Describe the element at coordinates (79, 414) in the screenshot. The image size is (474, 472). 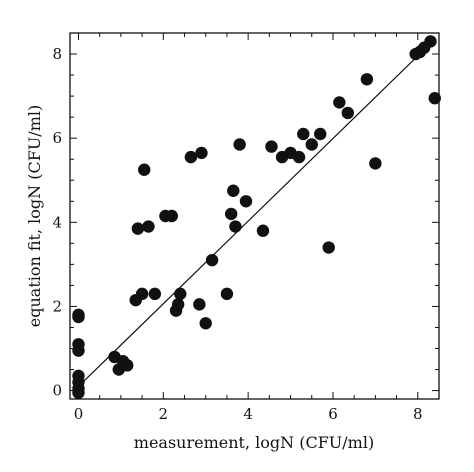
I see `x-tick-label: 0` at that location.